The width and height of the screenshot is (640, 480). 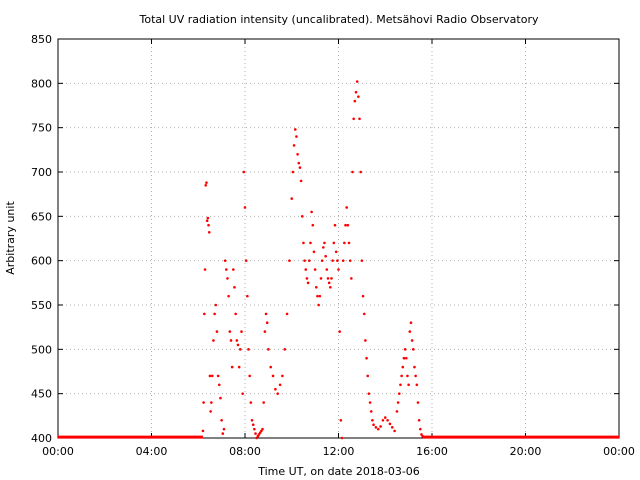 I want to click on y-tick-labels: 400 450 500 550 600 650 700 750 800 850, so click(x=41, y=239).